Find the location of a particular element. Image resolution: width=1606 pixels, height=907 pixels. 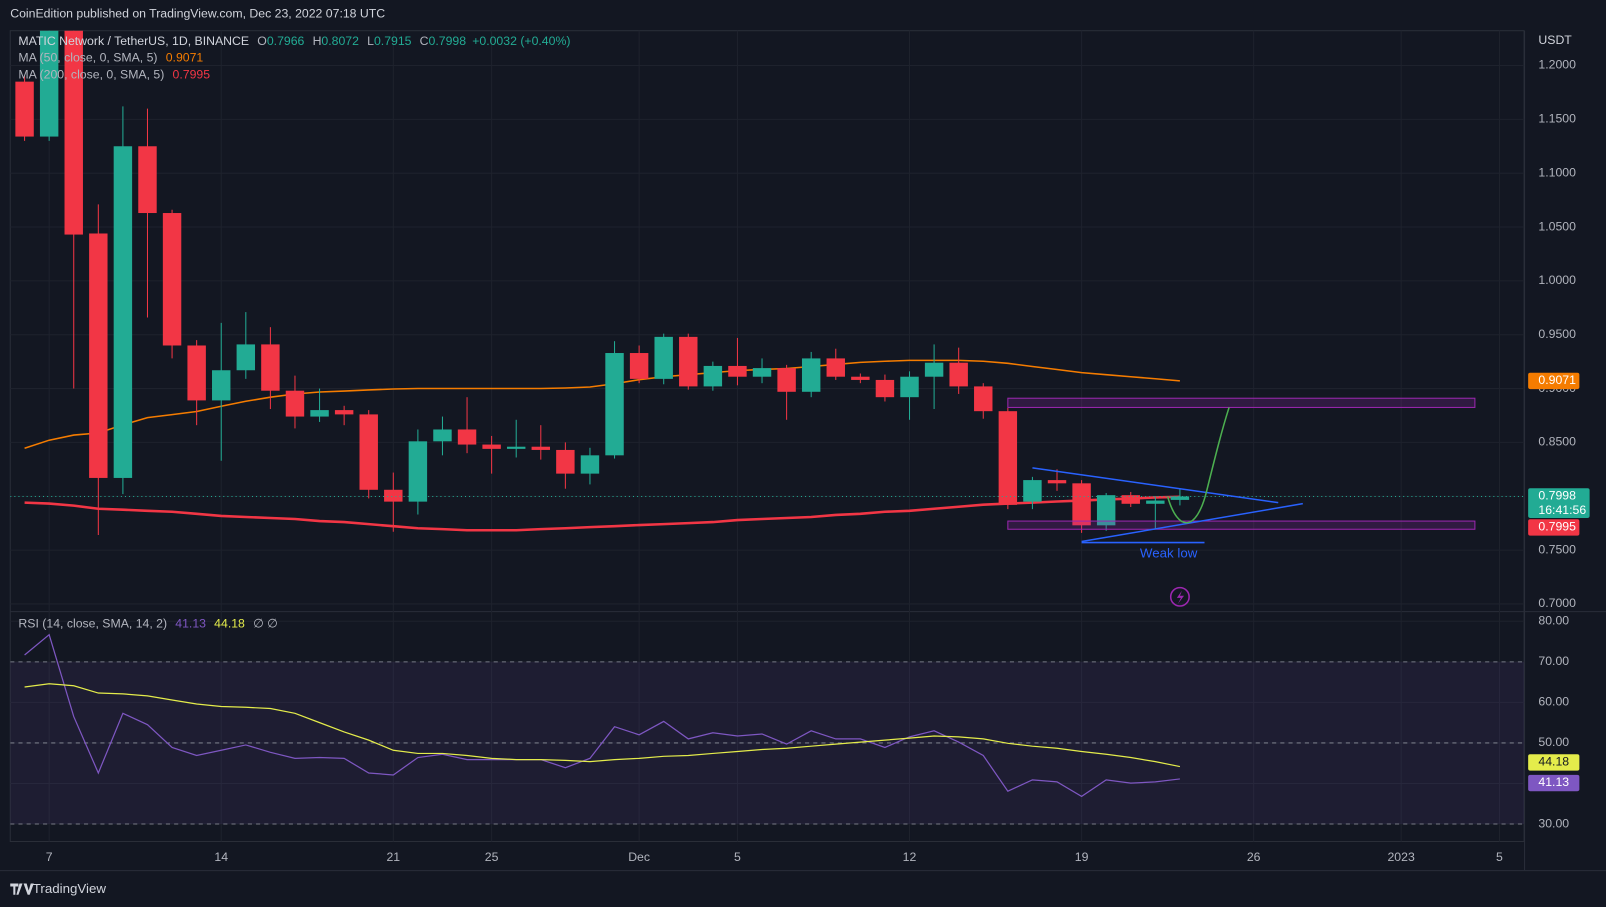

supply-zone is located at coordinates (1241, 402).